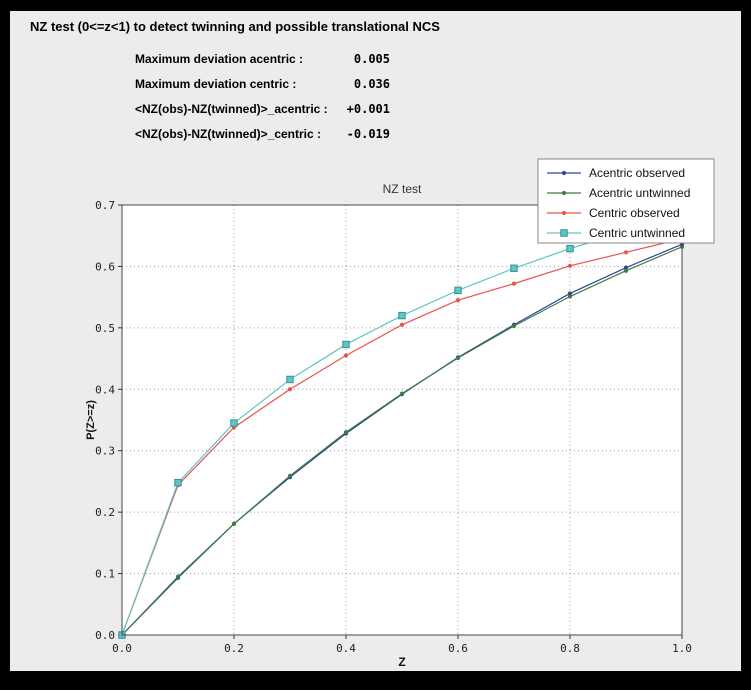 This screenshot has width=751, height=690. I want to click on y-tick-label: 0.4, so click(105, 389).